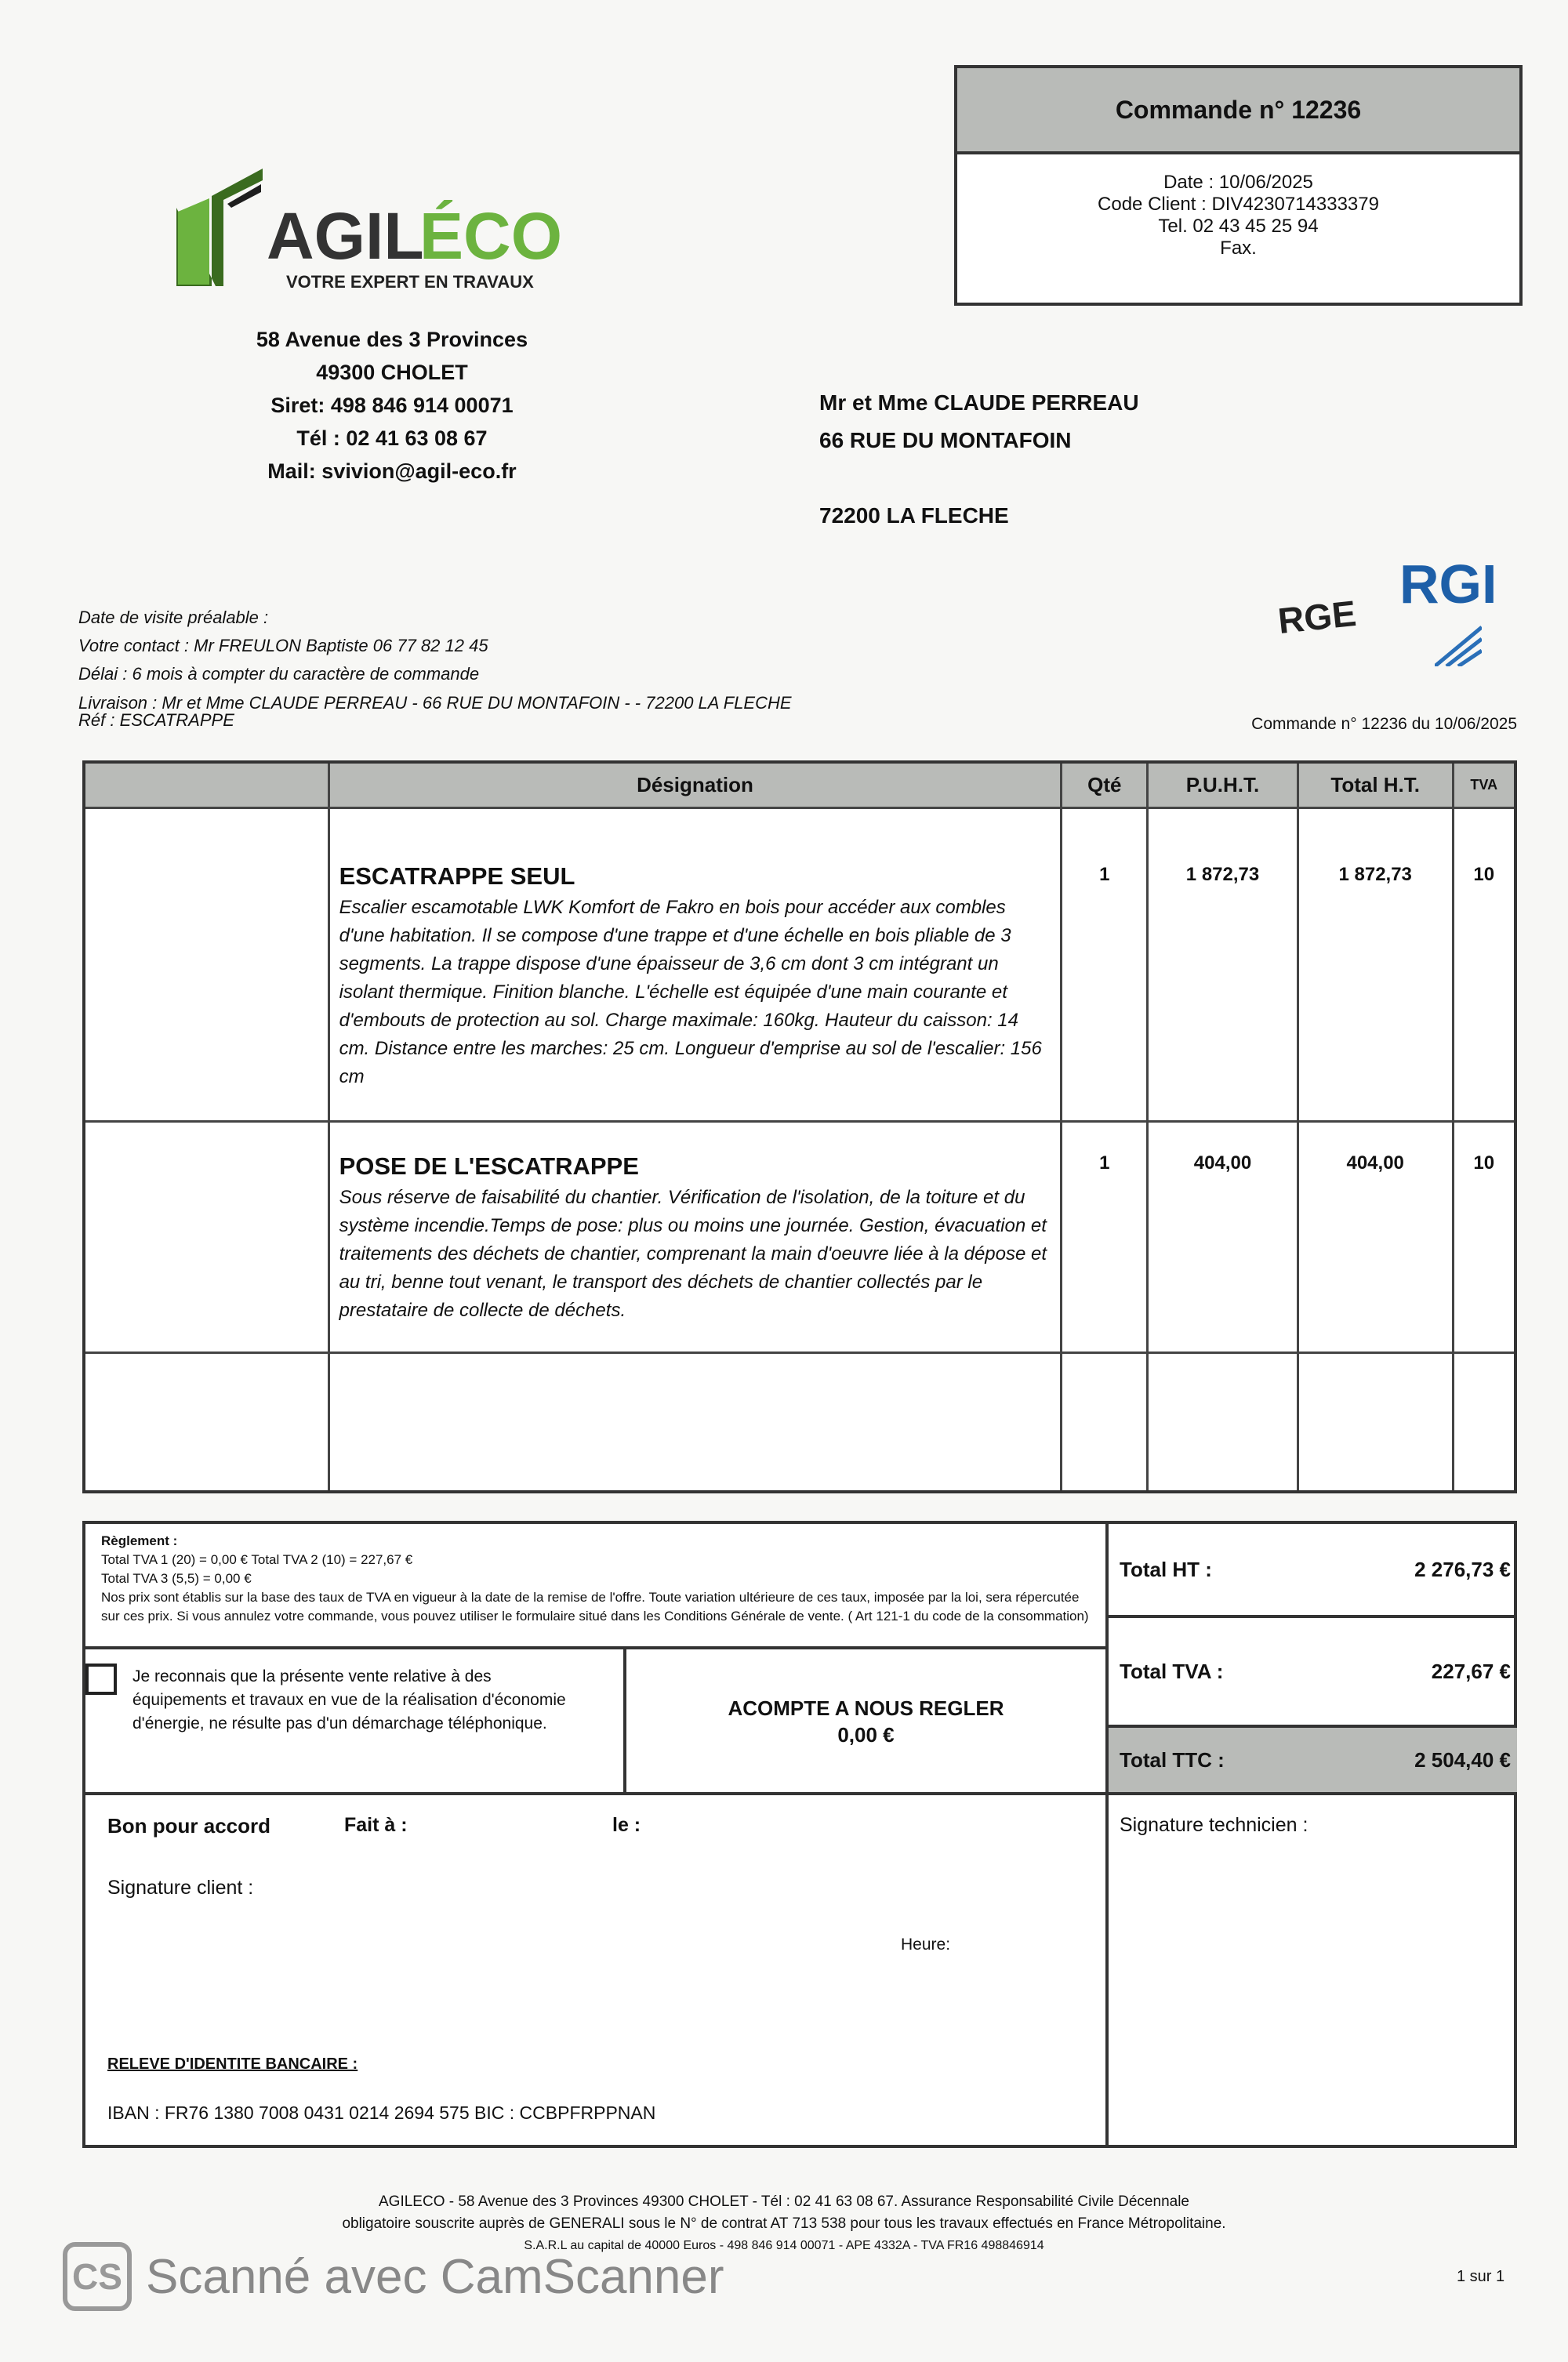 The height and width of the screenshot is (2362, 1568). What do you see at coordinates (1317, 617) in the screenshot?
I see `rge-logo: RGE` at bounding box center [1317, 617].